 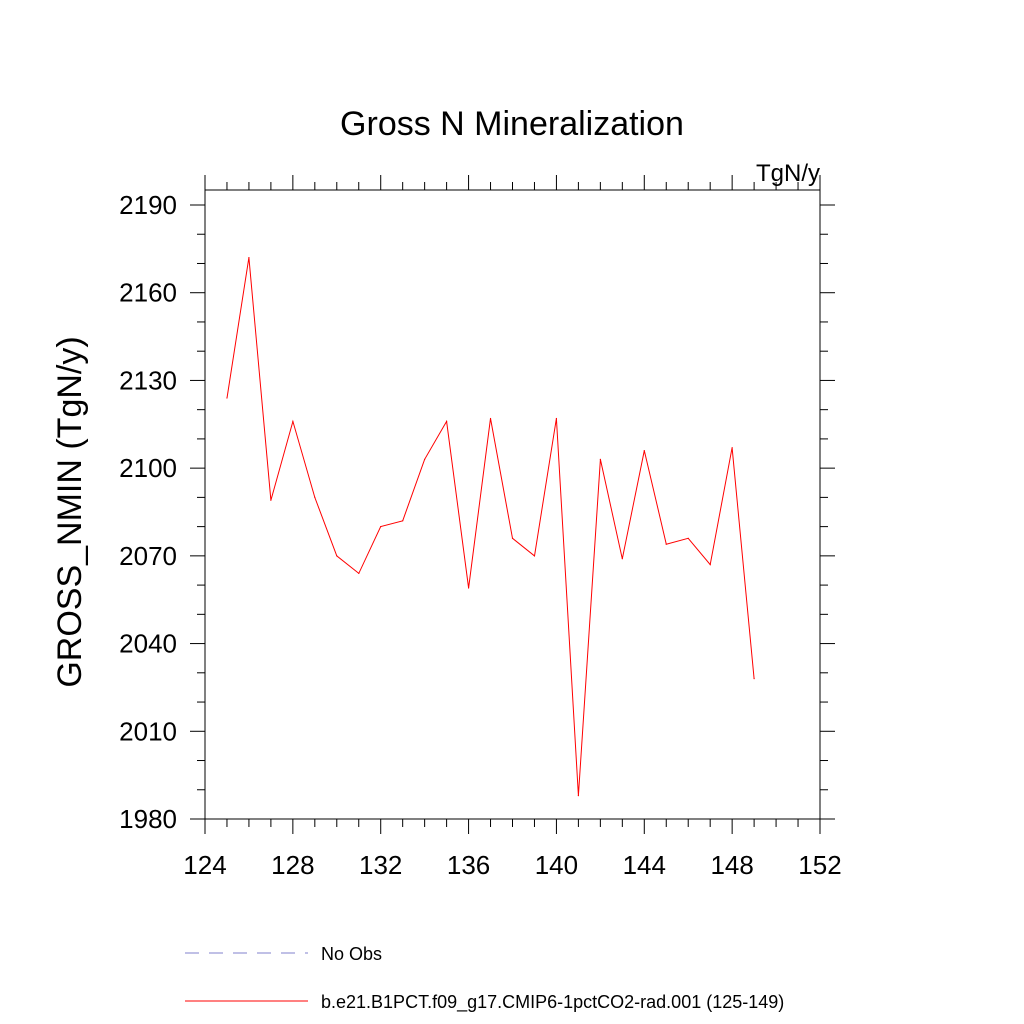 I want to click on units-label: TgN/y, so click(x=788, y=173).